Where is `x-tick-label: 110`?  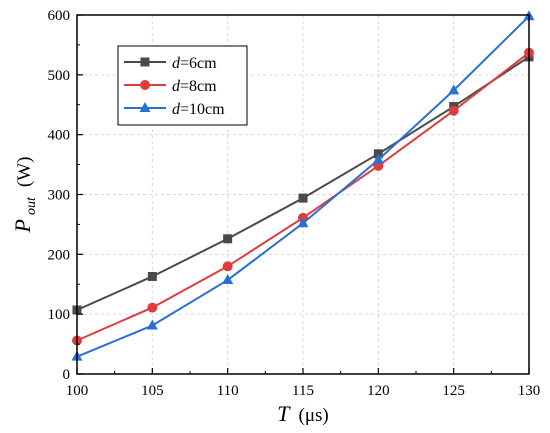 x-tick-label: 110 is located at coordinates (228, 391).